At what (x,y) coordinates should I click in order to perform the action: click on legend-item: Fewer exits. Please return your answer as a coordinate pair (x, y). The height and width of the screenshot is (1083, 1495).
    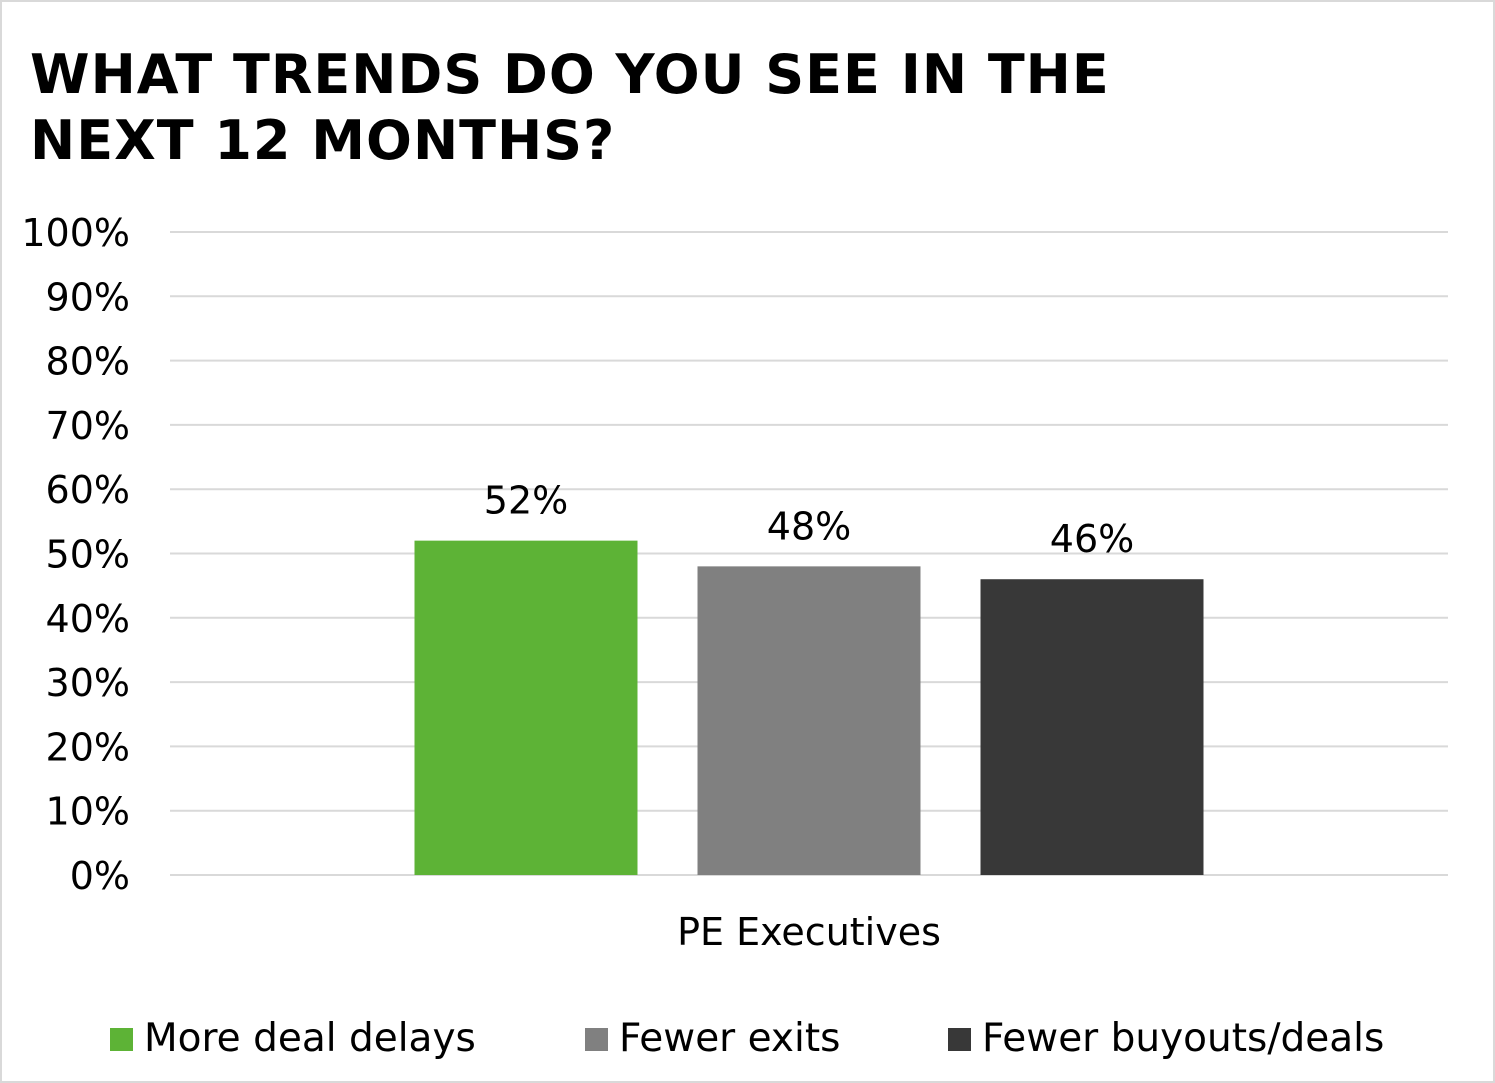
    Looking at the image, I should click on (712, 1039).